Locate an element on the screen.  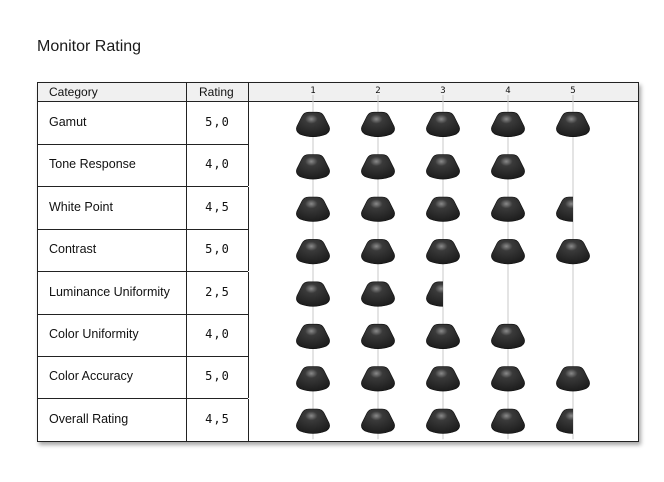
header-category-label: Category is located at coordinates (73, 92).